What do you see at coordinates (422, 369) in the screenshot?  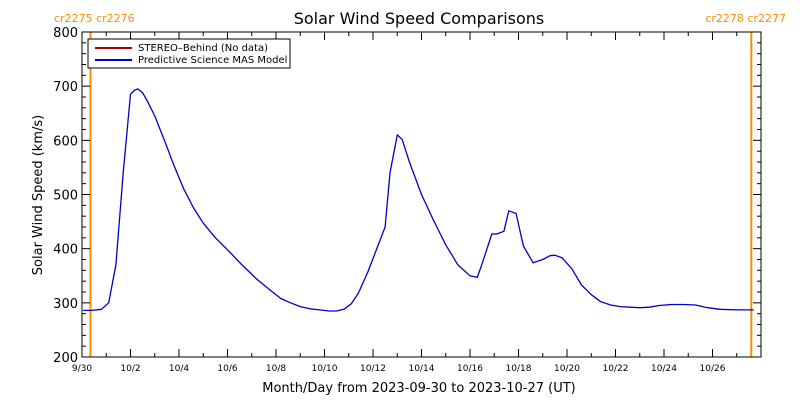 I see `x-tick-label: 10/14` at bounding box center [422, 369].